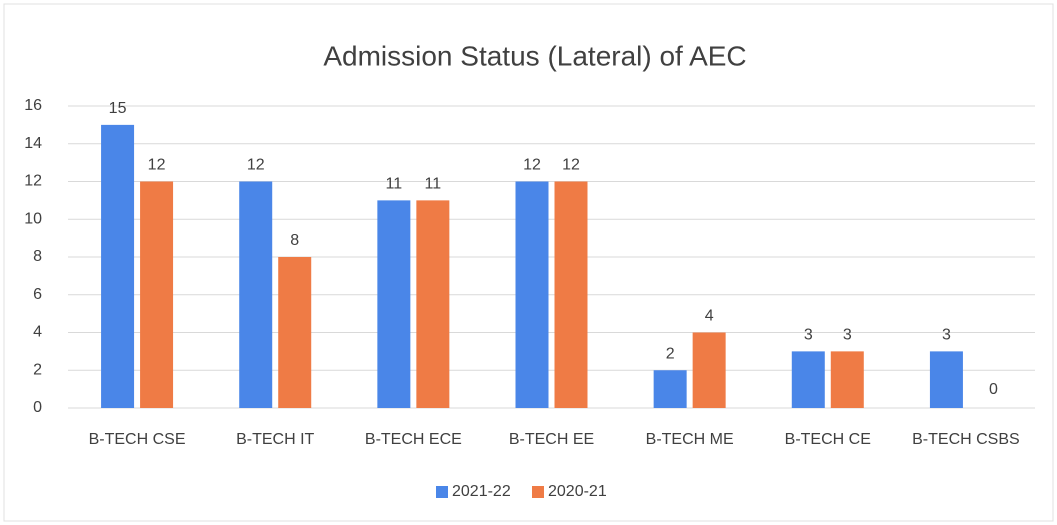 This screenshot has height=525, width=1057. What do you see at coordinates (33, 181) in the screenshot?
I see `y-tick-label: 12` at bounding box center [33, 181].